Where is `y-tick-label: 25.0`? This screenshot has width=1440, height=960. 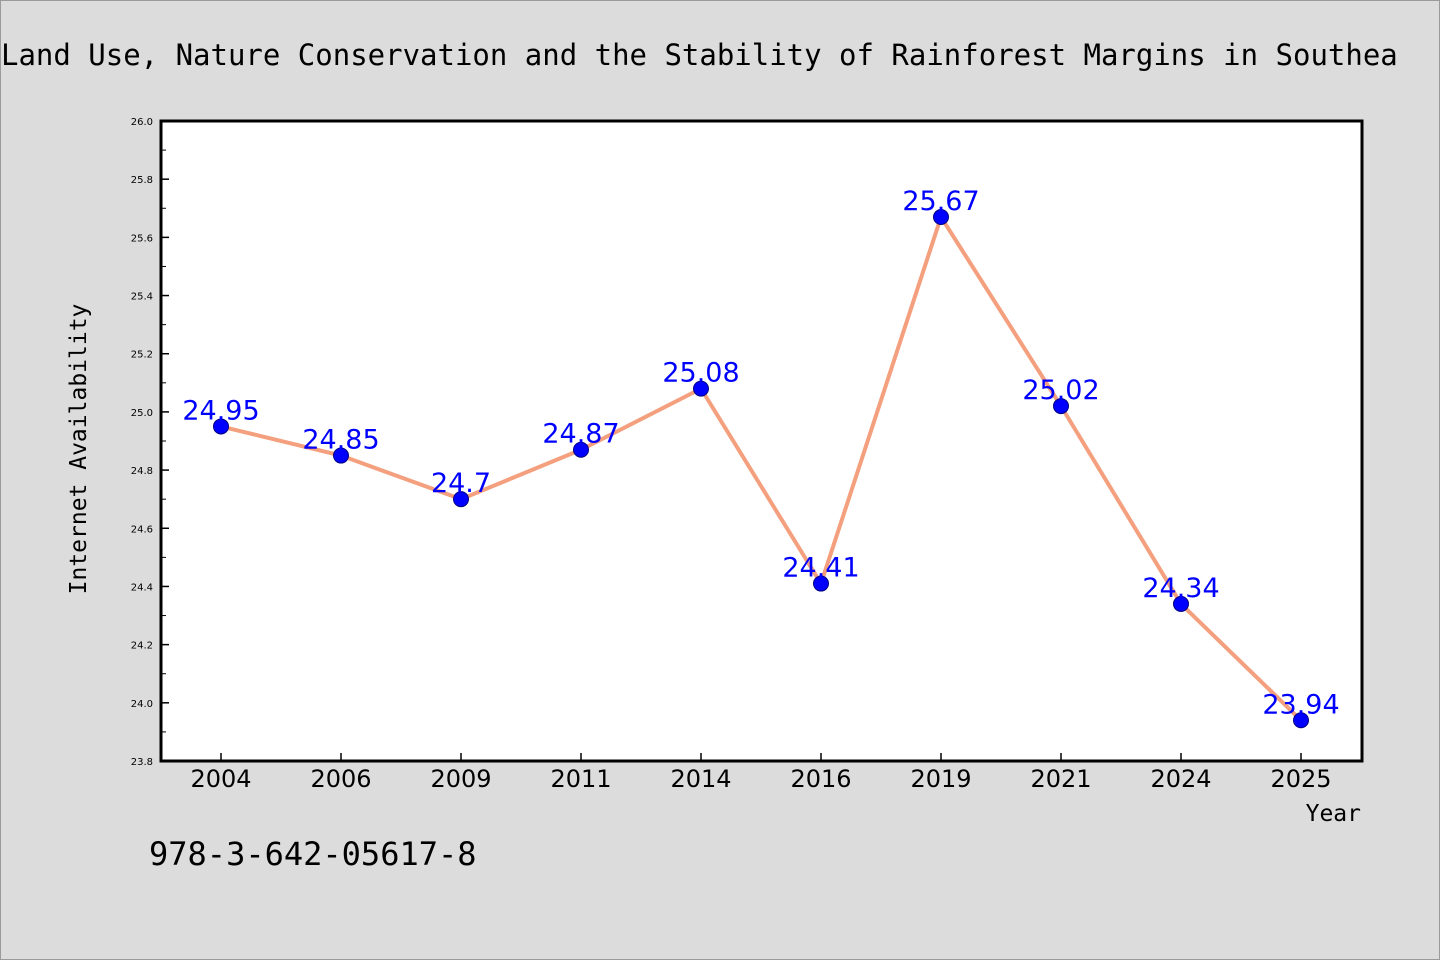 y-tick-label: 25.0 is located at coordinates (142, 413).